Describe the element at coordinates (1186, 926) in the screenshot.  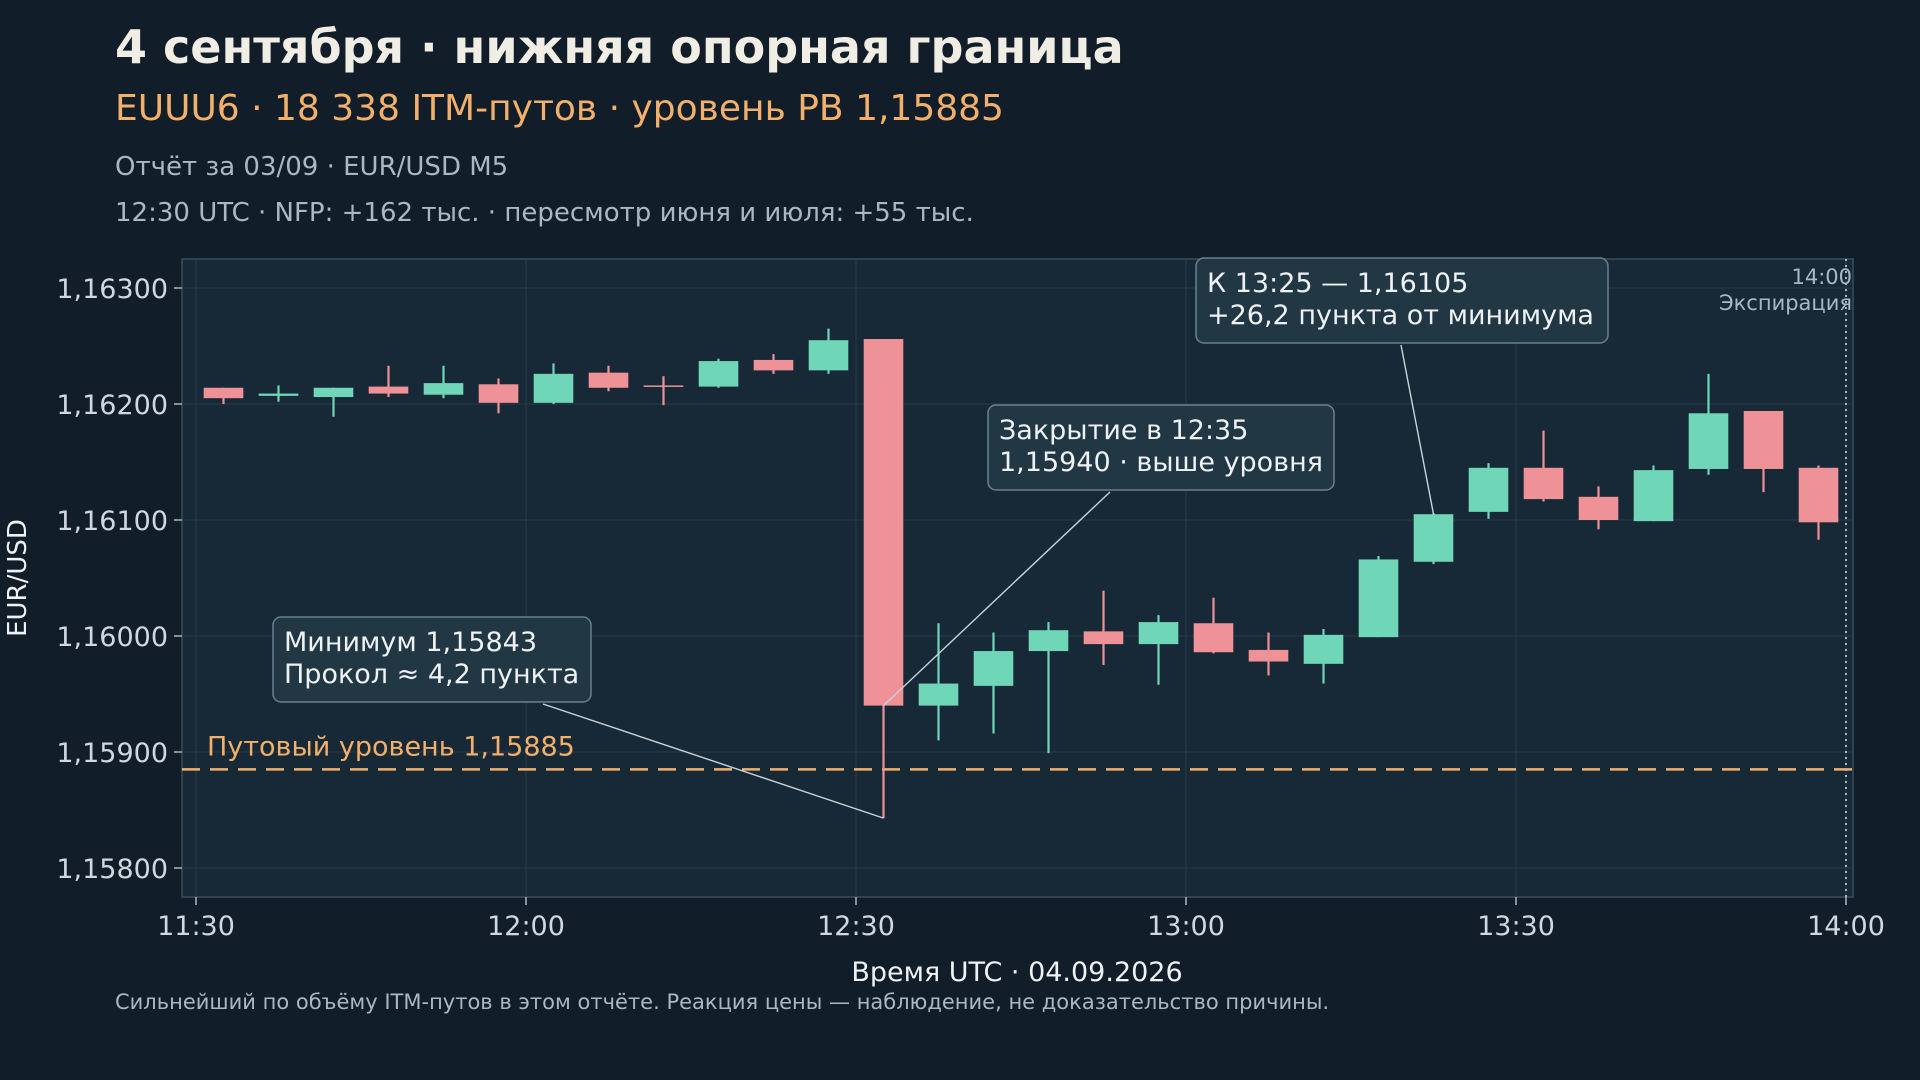
I see `x-tick-label: 13:00` at that location.